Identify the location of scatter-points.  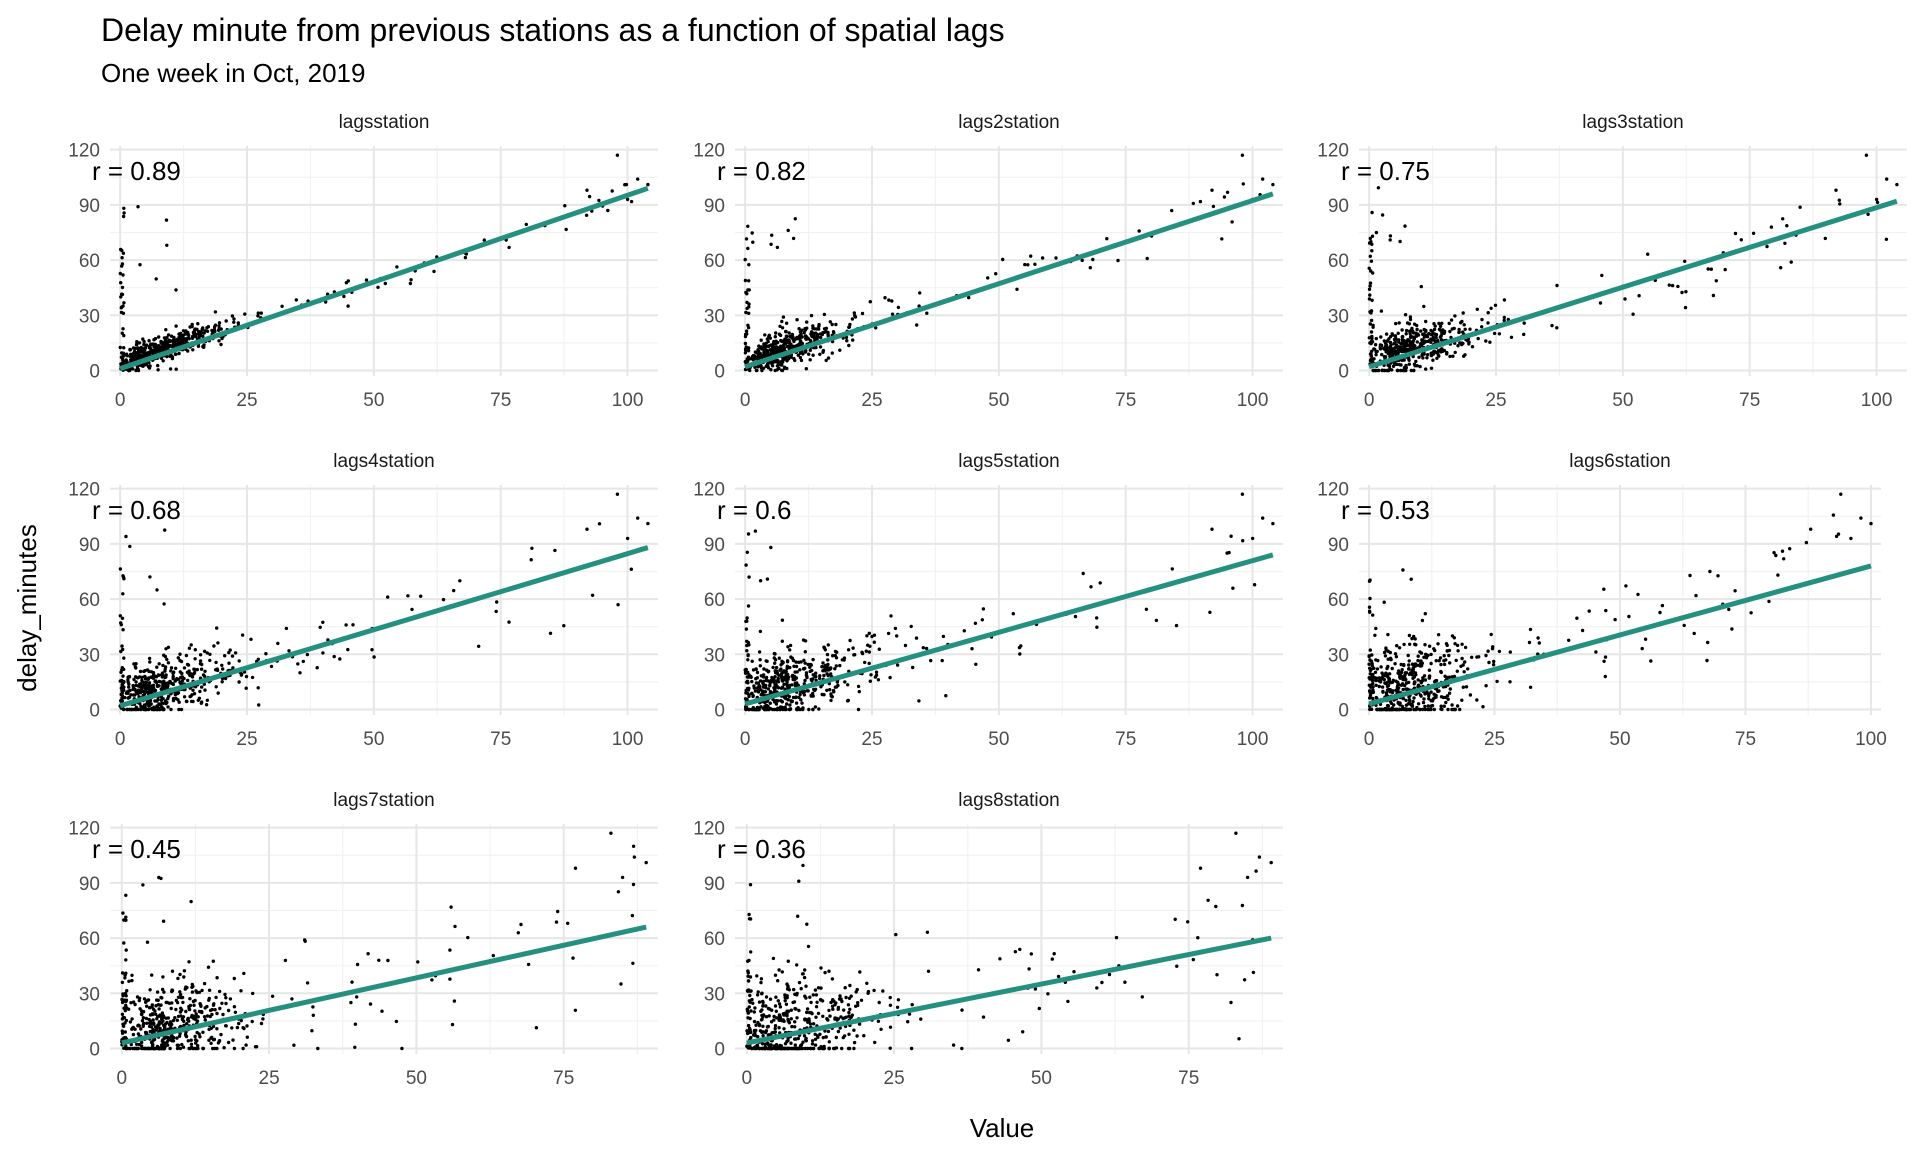
(1009, 941).